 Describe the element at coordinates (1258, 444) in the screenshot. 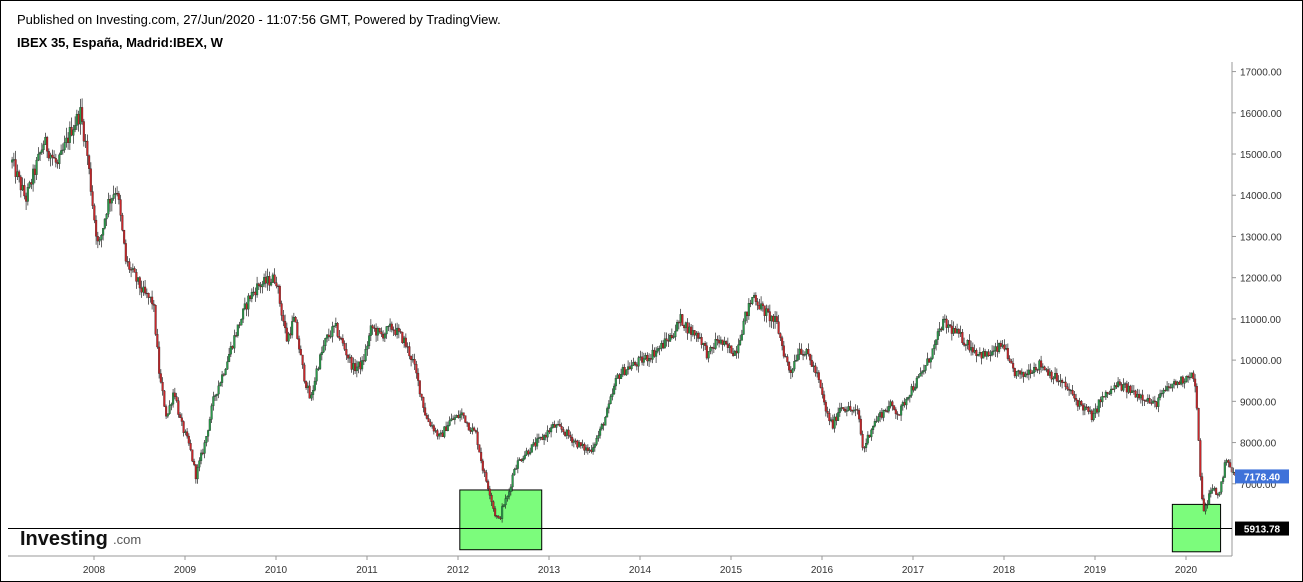

I see `y-tick-label: 8000.00` at that location.